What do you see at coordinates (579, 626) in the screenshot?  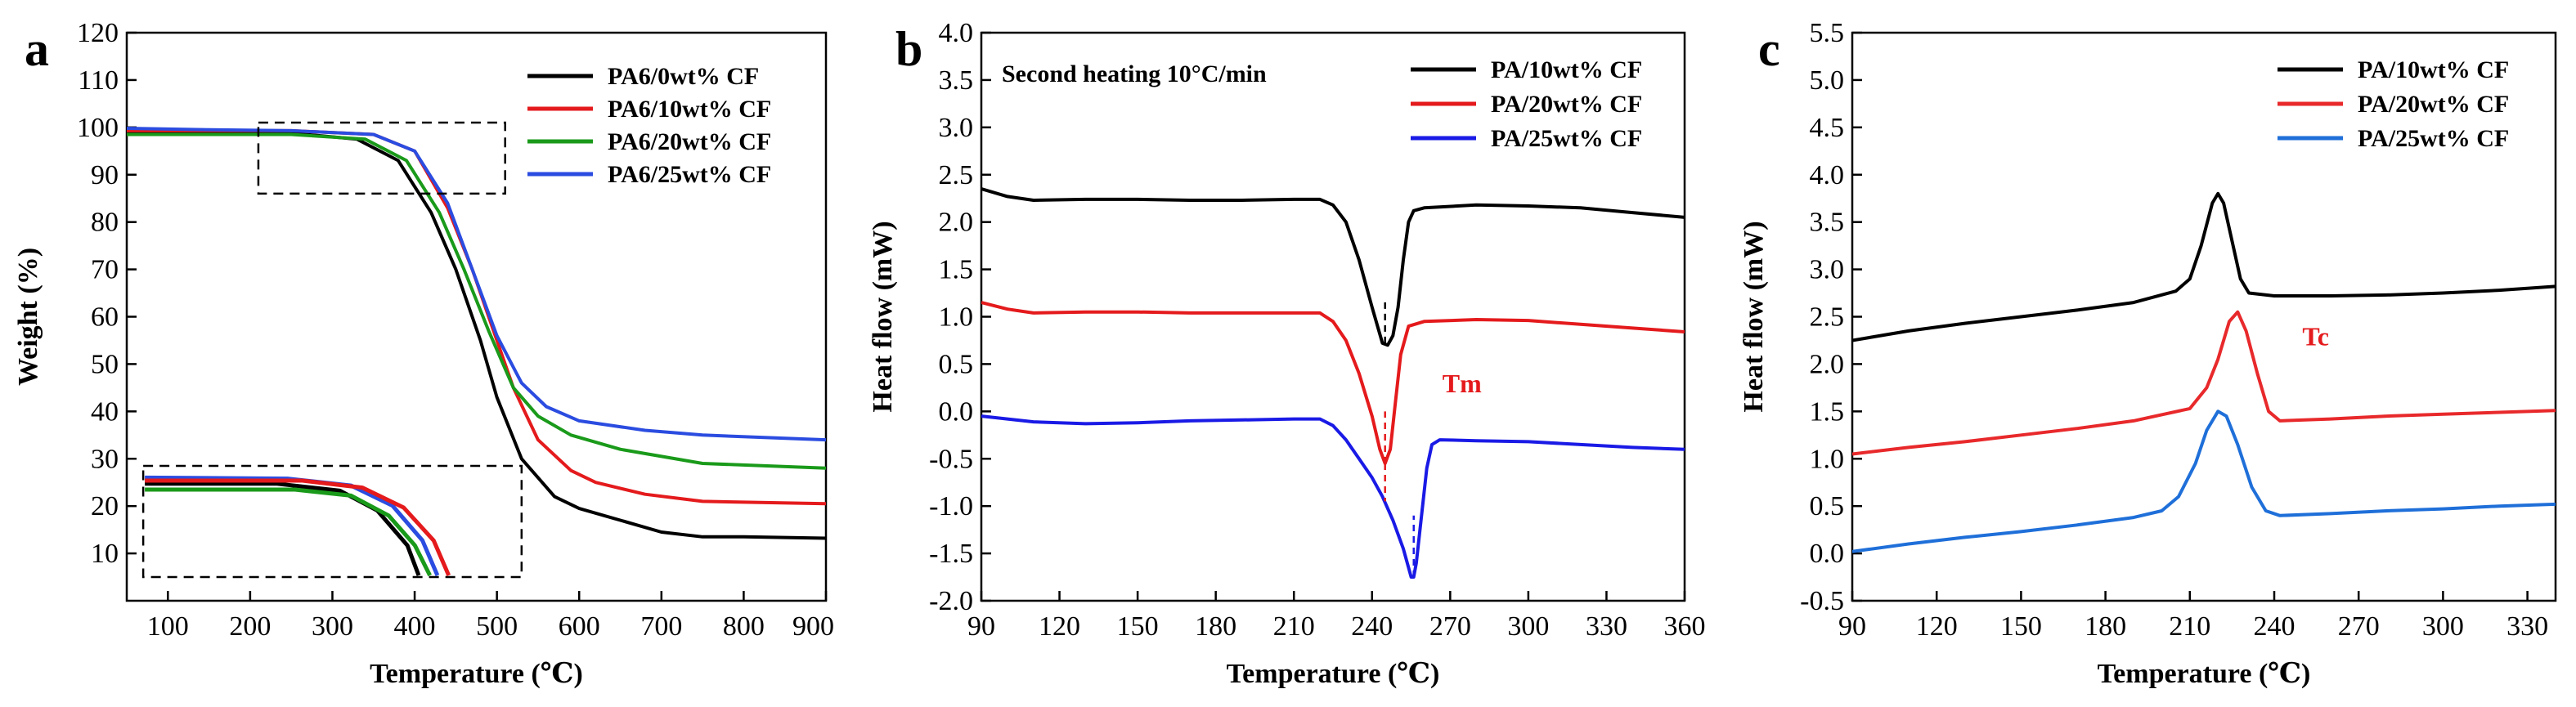 I see `x-tick-label: 600` at bounding box center [579, 626].